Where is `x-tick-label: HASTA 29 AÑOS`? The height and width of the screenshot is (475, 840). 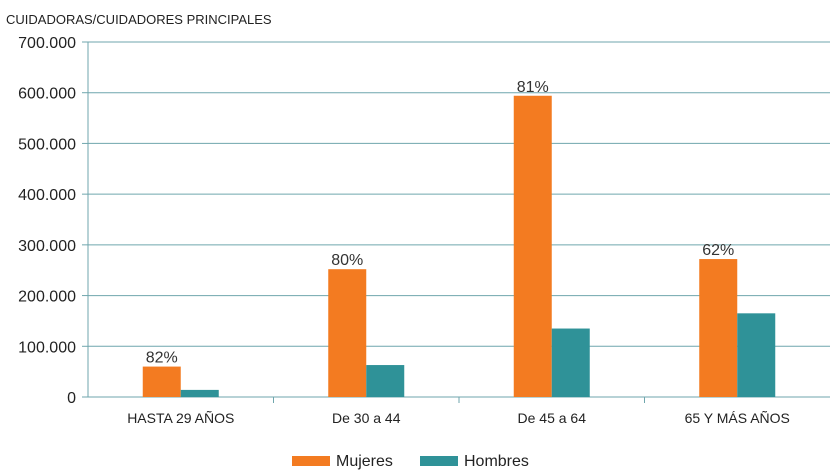 x-tick-label: HASTA 29 AÑOS is located at coordinates (180, 418).